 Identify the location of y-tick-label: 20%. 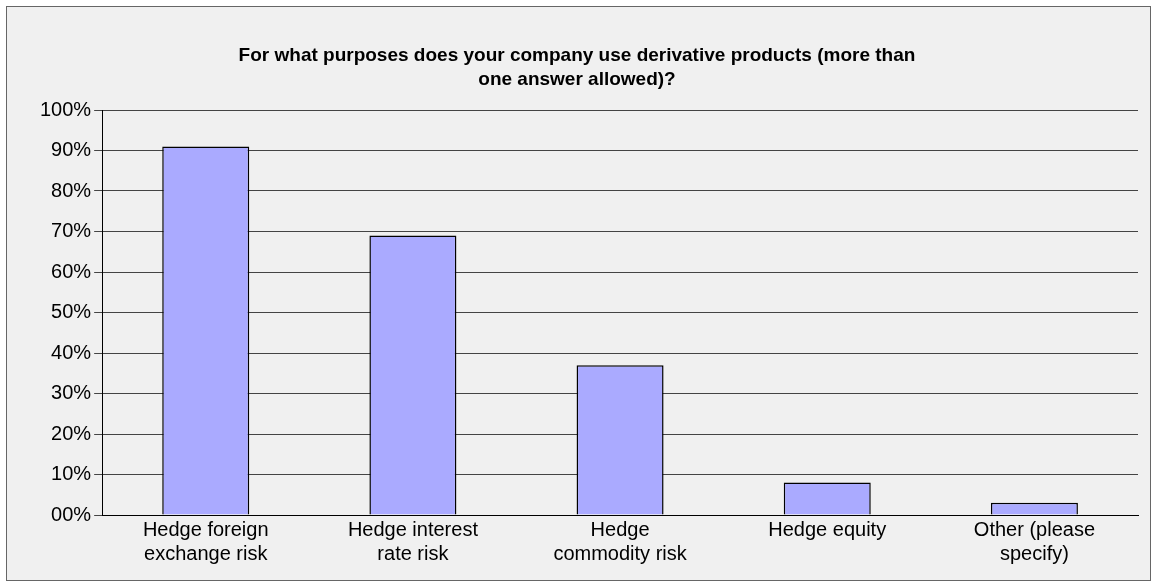
(71, 432).